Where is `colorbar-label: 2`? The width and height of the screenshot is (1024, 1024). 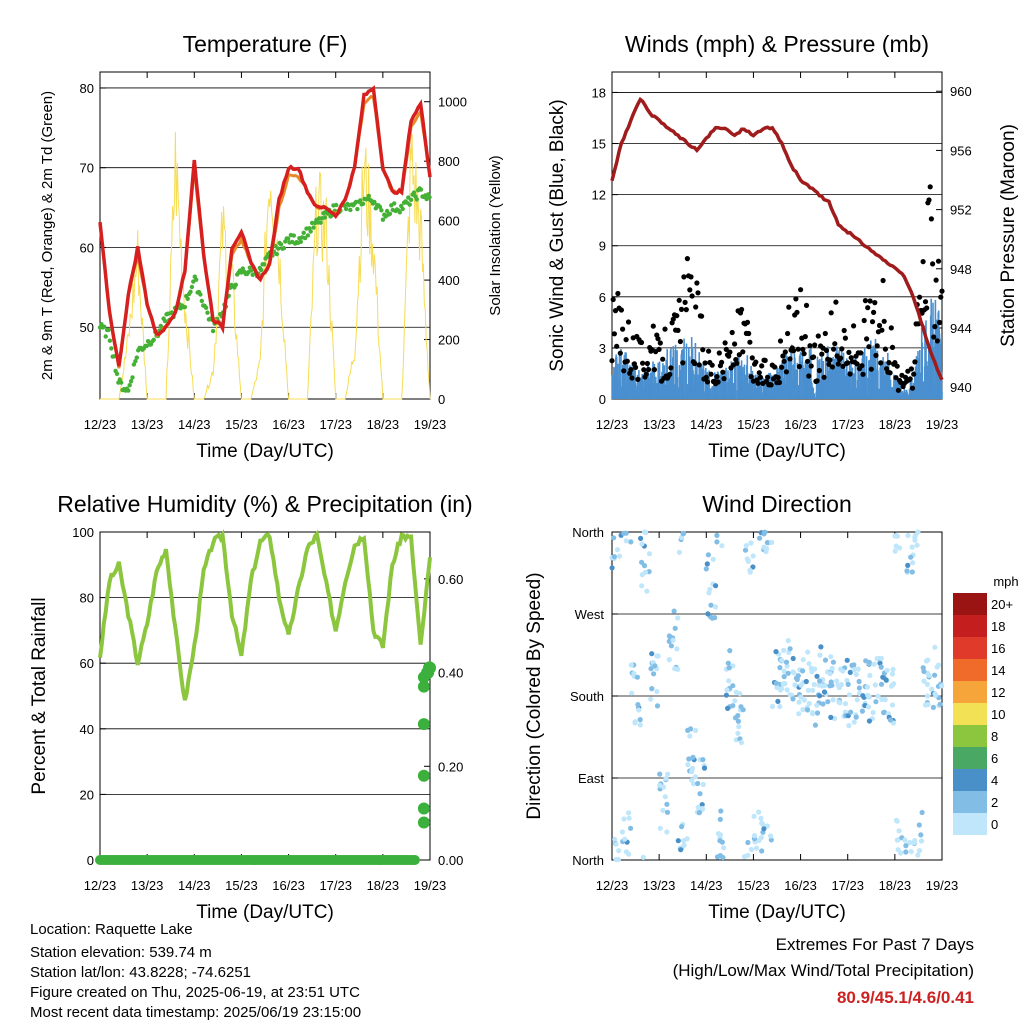
colorbar-label: 2 is located at coordinates (994, 802).